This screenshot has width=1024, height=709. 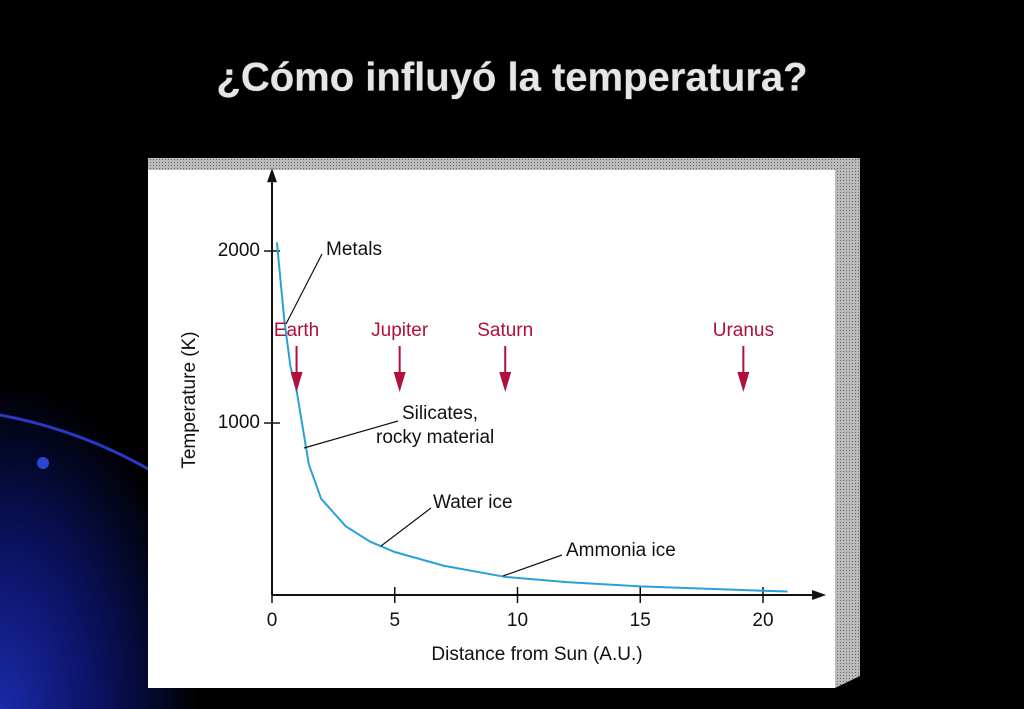 What do you see at coordinates (473, 502) in the screenshot?
I see `annotation: Water ice` at bounding box center [473, 502].